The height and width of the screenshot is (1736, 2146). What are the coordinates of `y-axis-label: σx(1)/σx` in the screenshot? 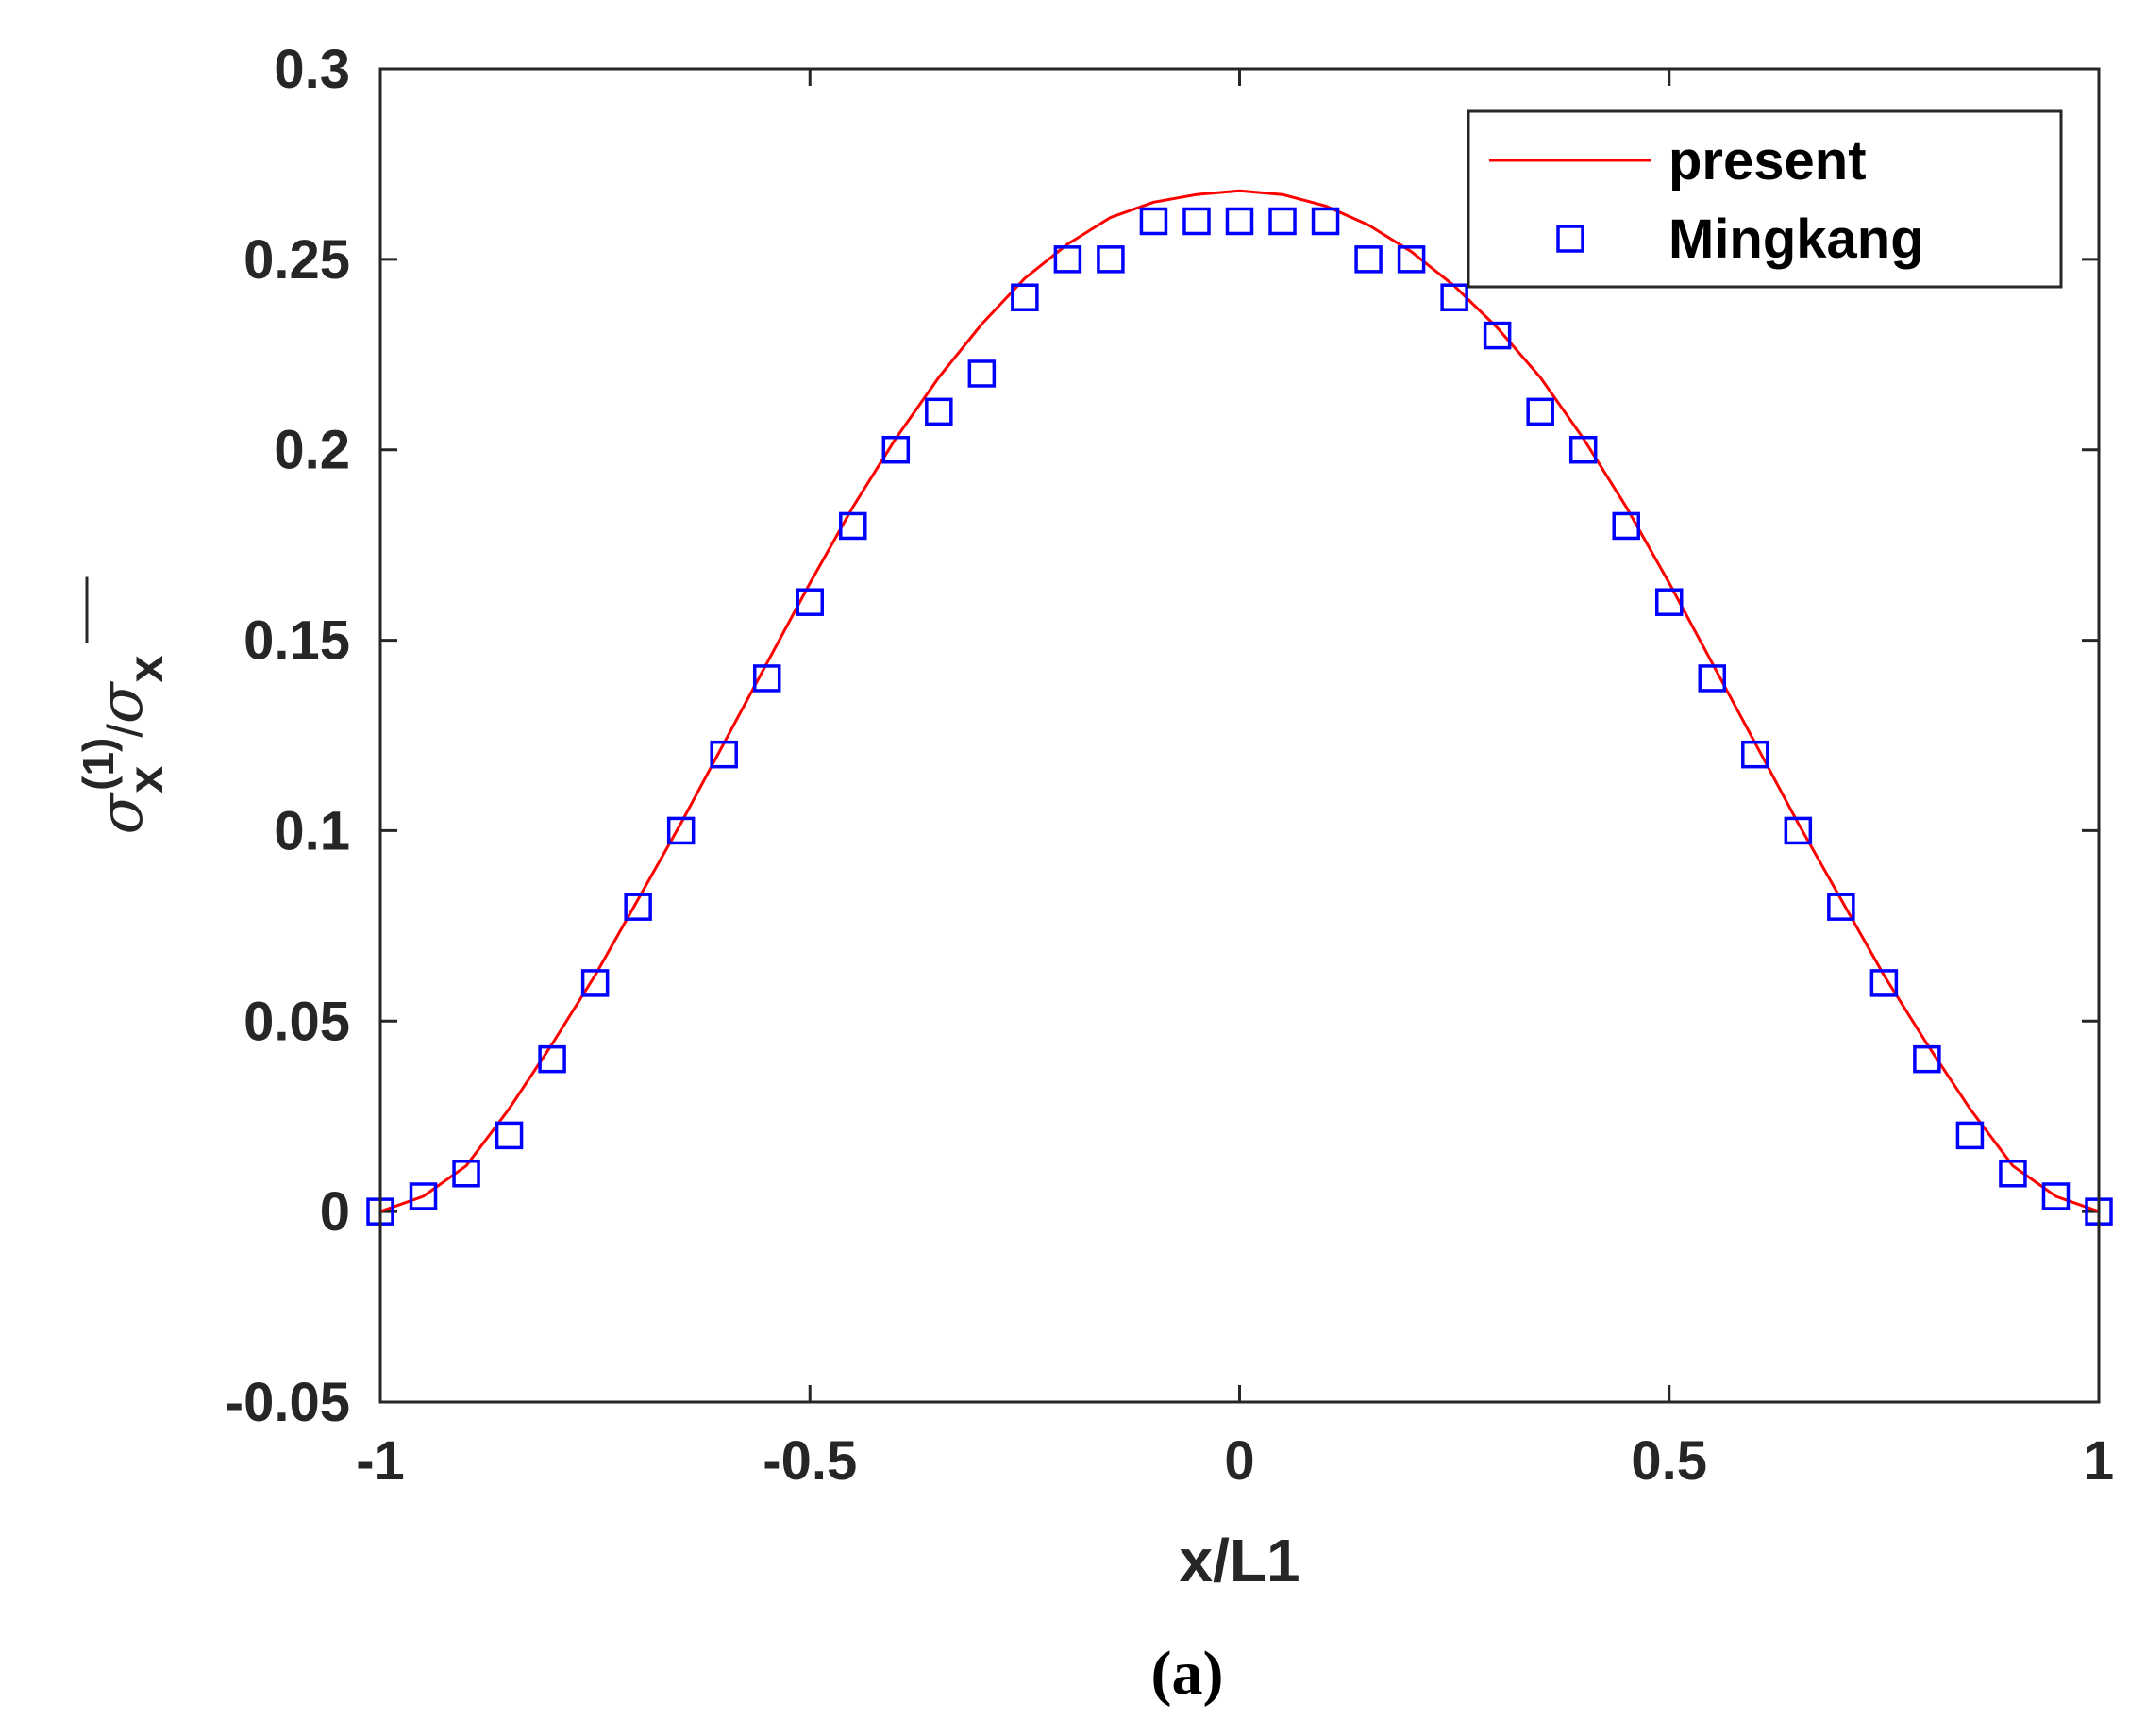 It's located at (124, 705).